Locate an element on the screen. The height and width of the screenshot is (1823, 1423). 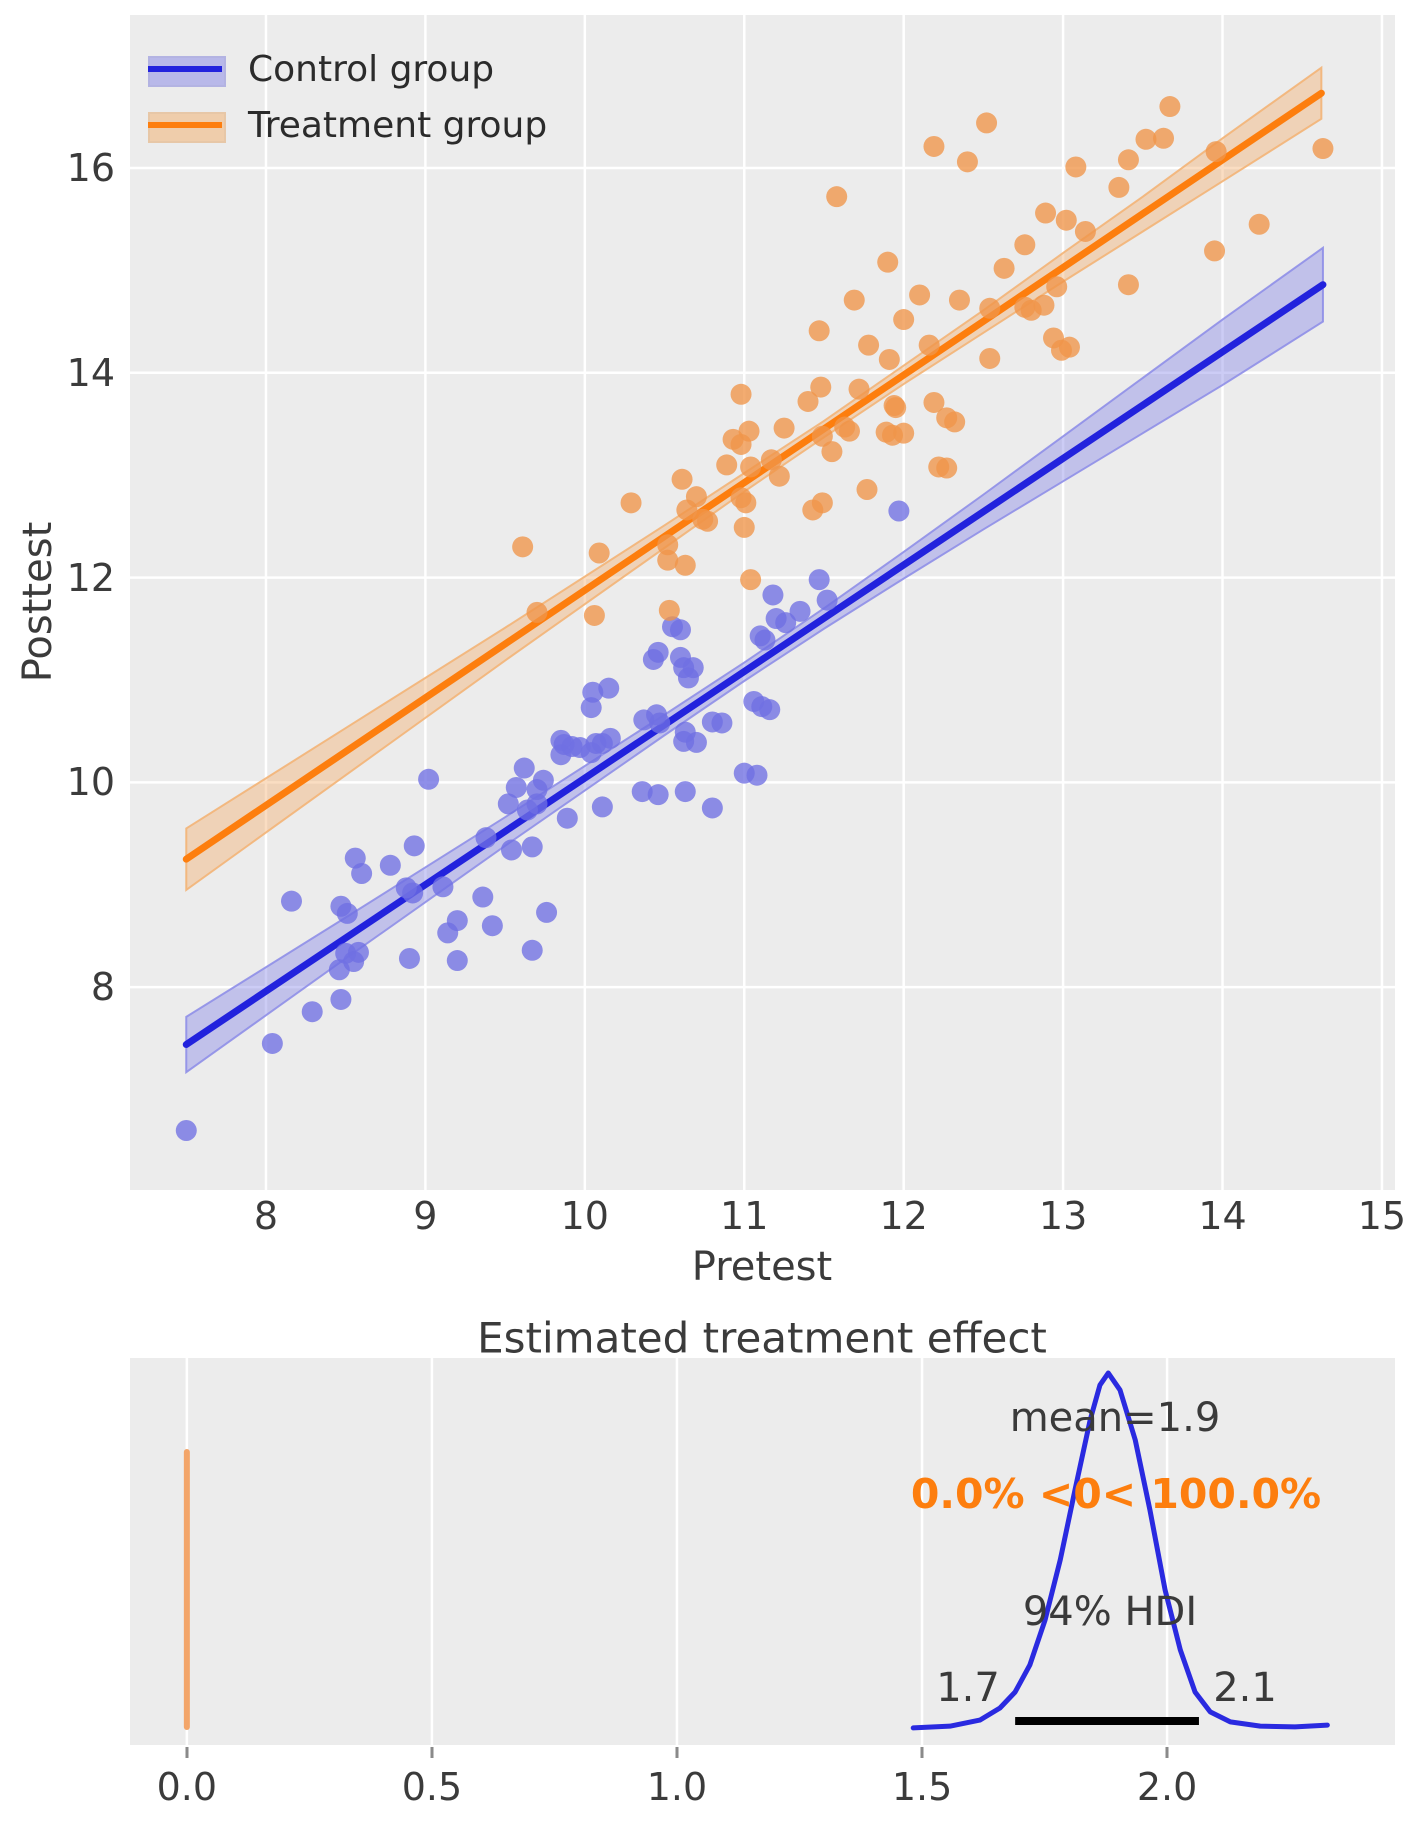
x-tick-label: 9 is located at coordinates (425, 1216).